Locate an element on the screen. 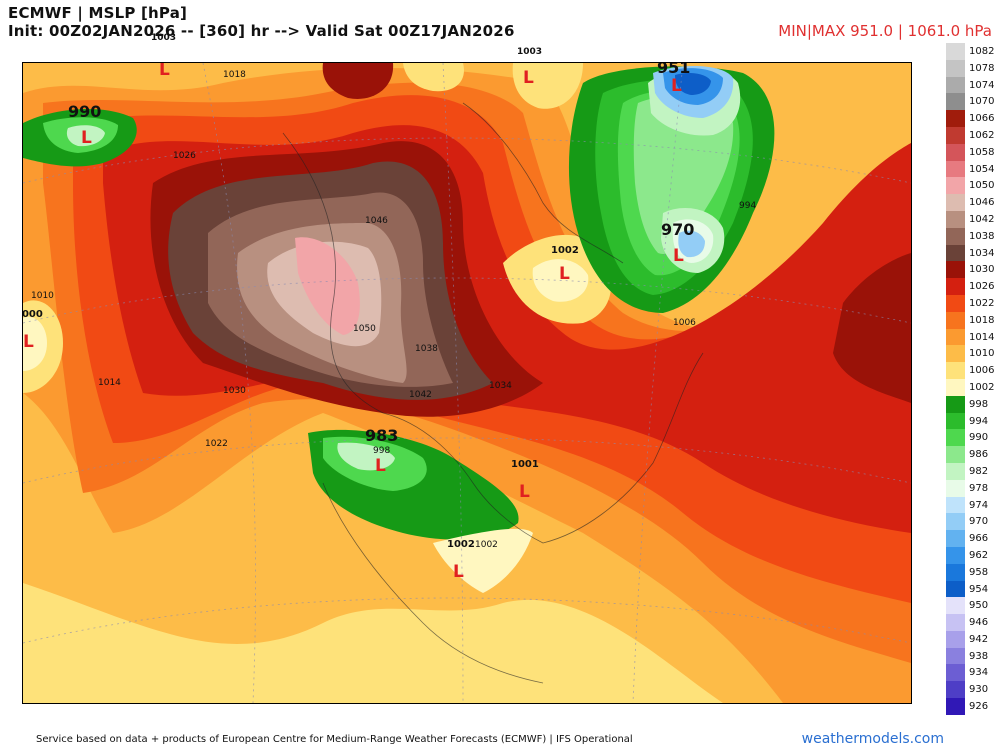 This screenshot has width=1000, height=750. legend-row: 1058 is located at coordinates (973, 152).